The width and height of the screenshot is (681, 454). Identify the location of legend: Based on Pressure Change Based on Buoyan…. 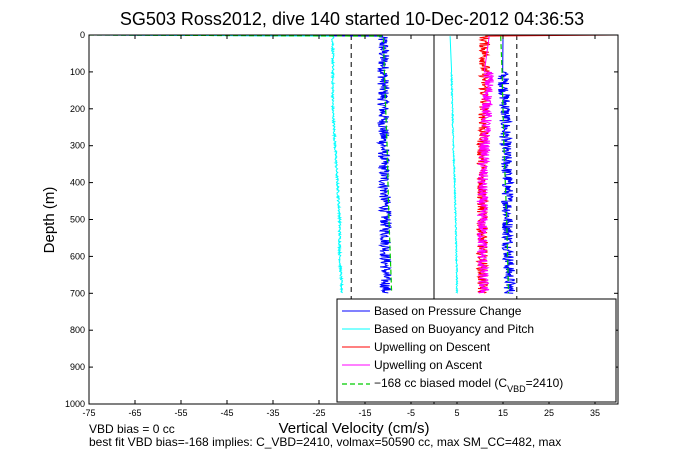
(476, 350).